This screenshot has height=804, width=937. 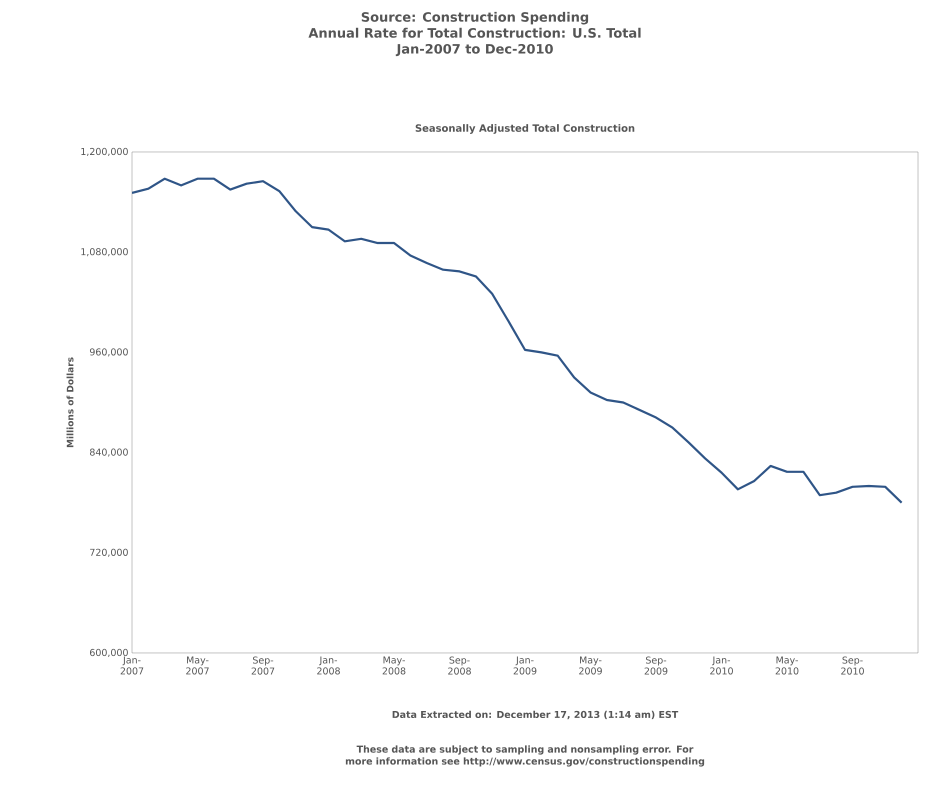 What do you see at coordinates (394, 665) in the screenshot?
I see `x-tick-label: May-2008` at bounding box center [394, 665].